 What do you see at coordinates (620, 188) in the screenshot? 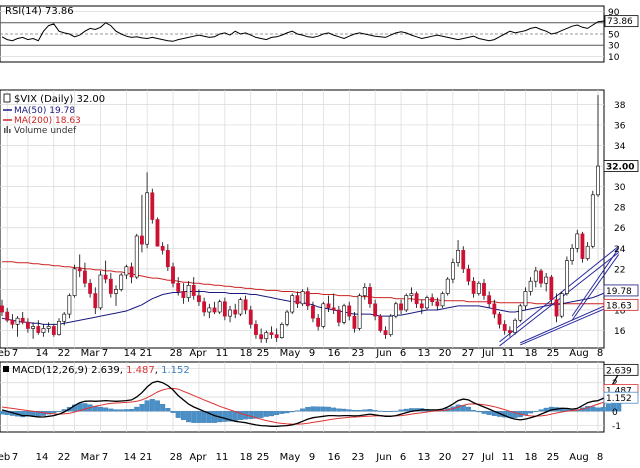
I see `price-tick-label: 30` at bounding box center [620, 188].